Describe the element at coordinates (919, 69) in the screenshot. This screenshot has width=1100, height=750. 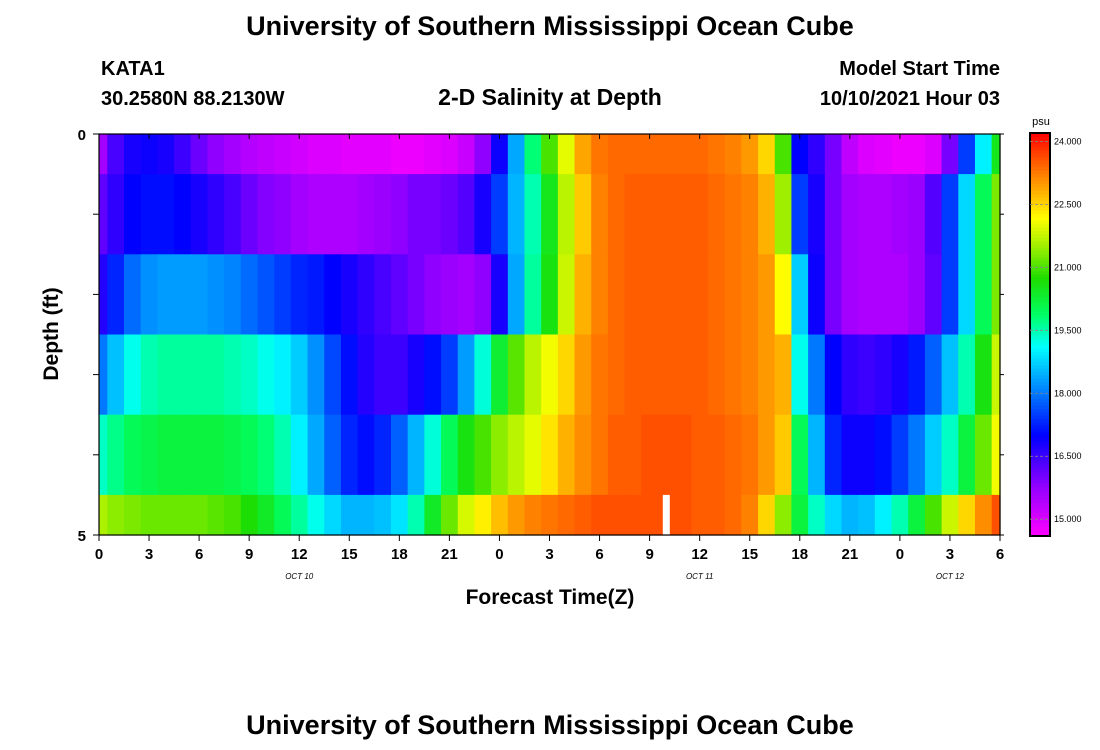
I see `model-start-label: Model Start Time` at that location.